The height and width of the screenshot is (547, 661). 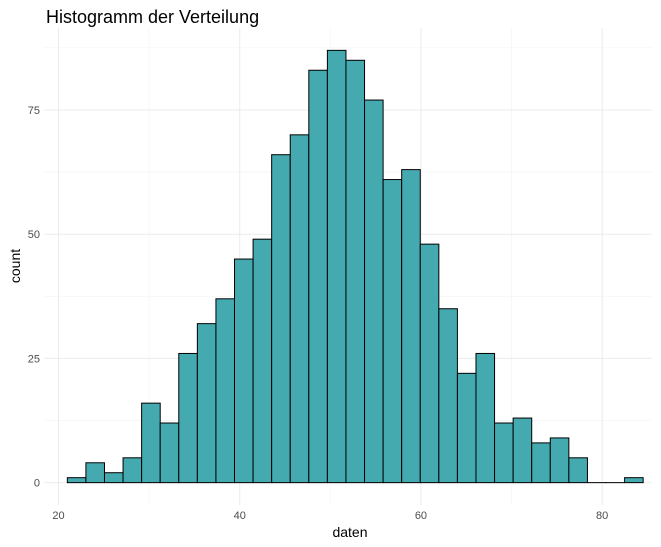 I want to click on x-axis-ticks: 20 40 60 80, so click(x=330, y=516).